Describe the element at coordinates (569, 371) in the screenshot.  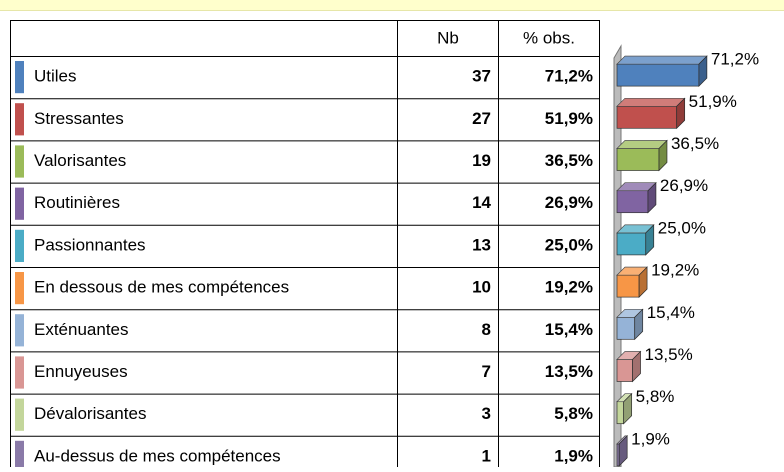
I see `percent-cell: 13,5%` at that location.